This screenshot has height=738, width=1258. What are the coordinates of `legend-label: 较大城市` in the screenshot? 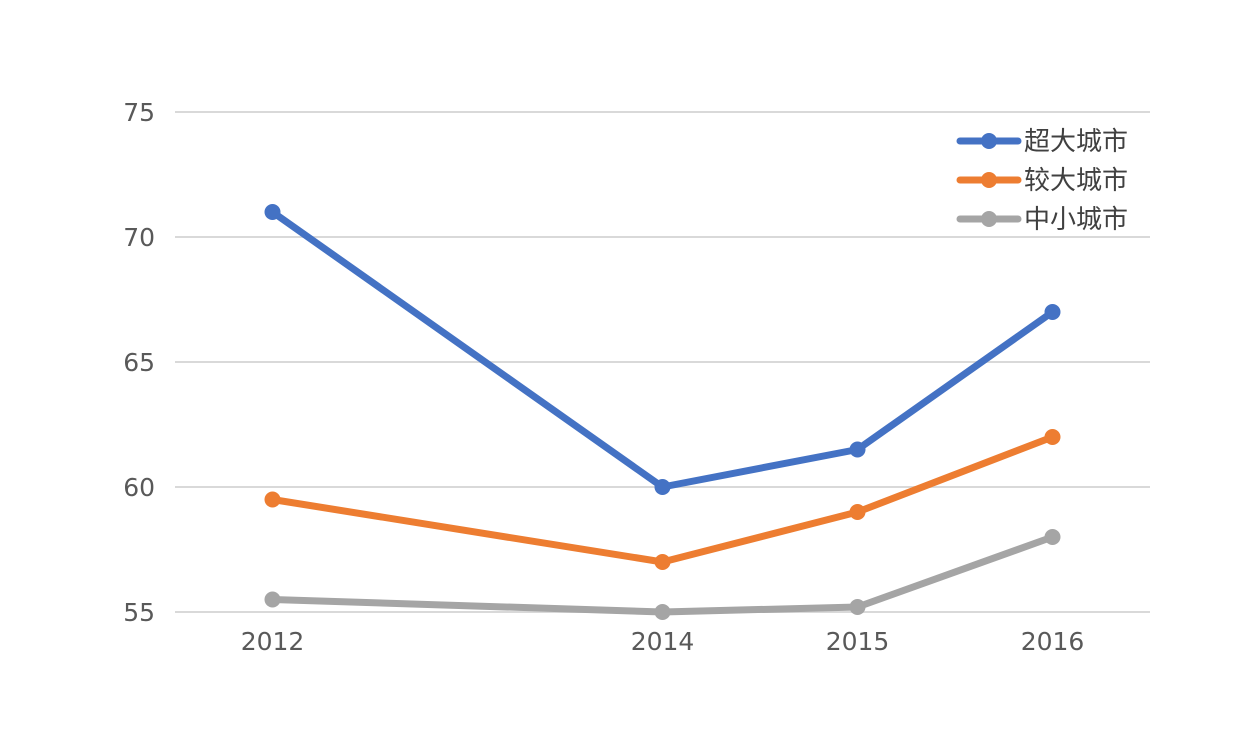 It's located at (1076, 181).